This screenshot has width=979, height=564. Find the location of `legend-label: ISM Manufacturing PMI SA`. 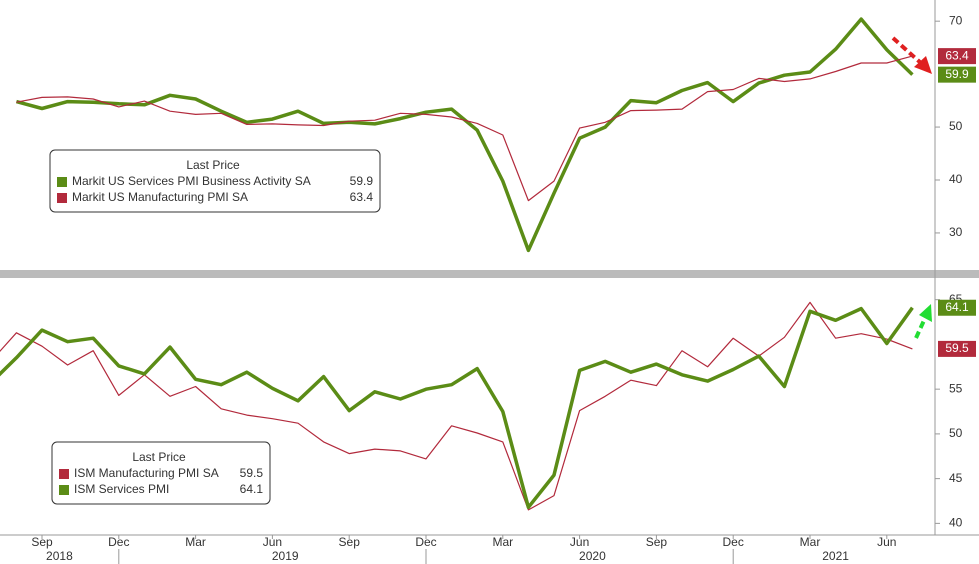

legend-label: ISM Manufacturing PMI SA is located at coordinates (146, 473).